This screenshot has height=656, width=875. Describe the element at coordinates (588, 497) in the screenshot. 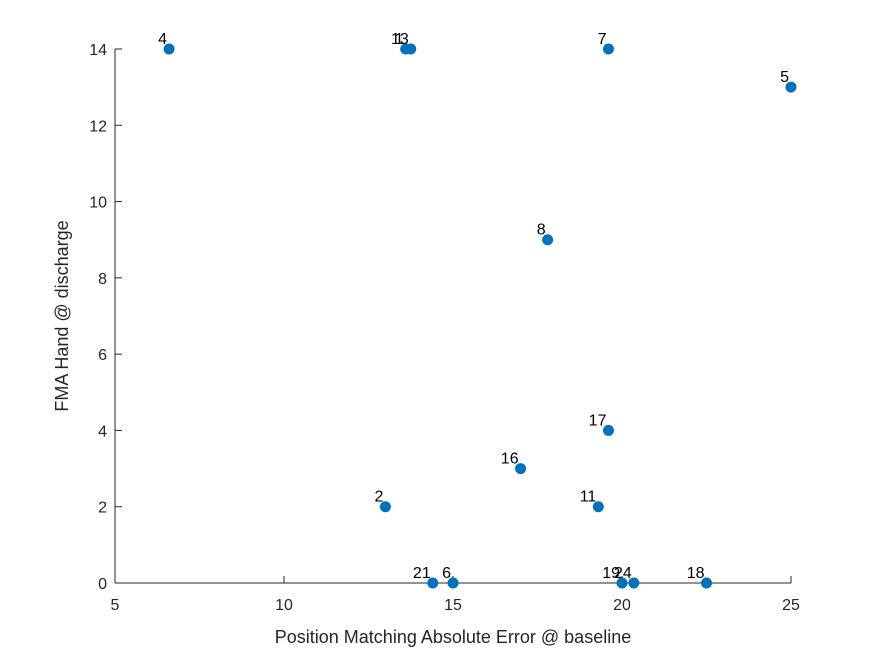

I see `point-label: 11` at that location.